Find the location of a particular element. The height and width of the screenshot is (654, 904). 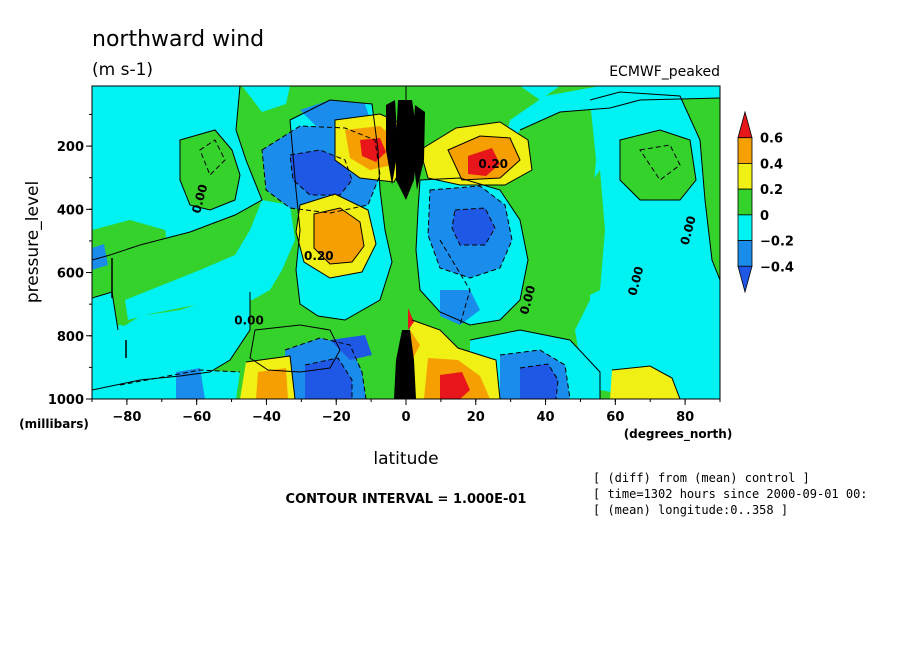

legend-level-0: 0.6 is located at coordinates (771, 139).